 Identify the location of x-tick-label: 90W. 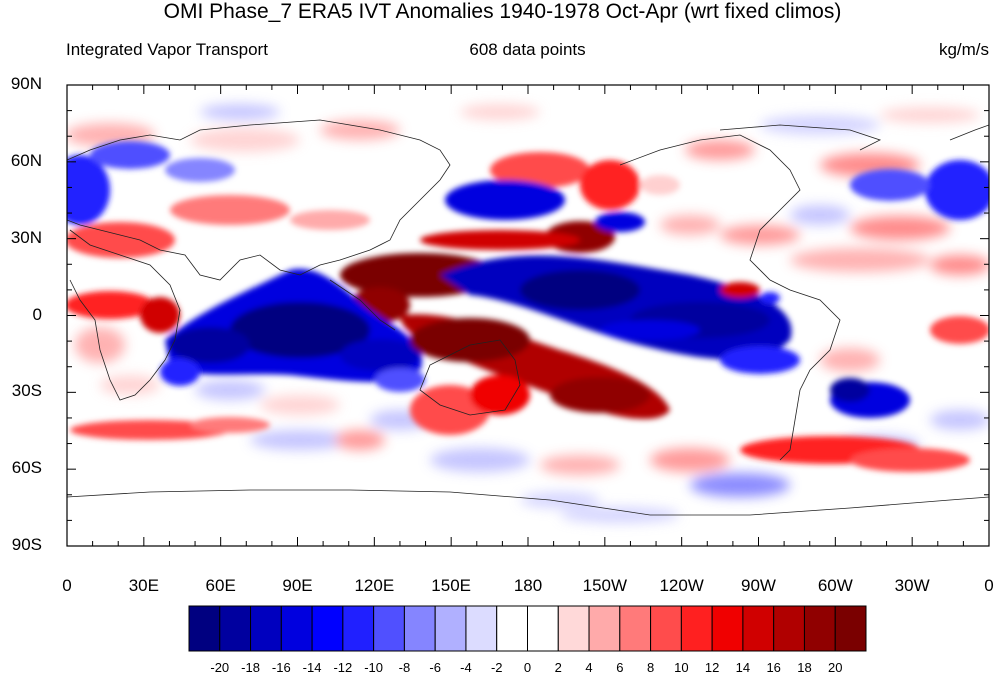
(758, 585).